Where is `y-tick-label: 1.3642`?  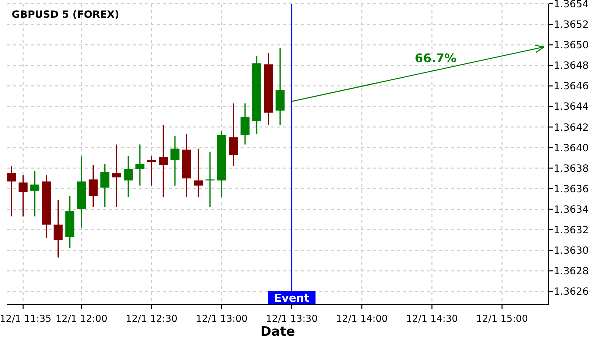
y-tick-label: 1.3642 is located at coordinates (571, 128).